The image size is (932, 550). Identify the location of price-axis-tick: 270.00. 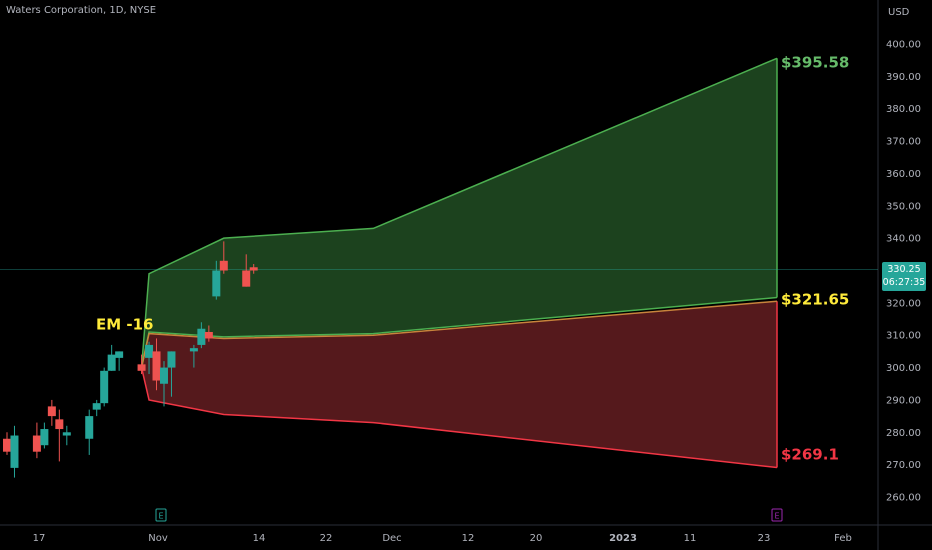
(903, 465).